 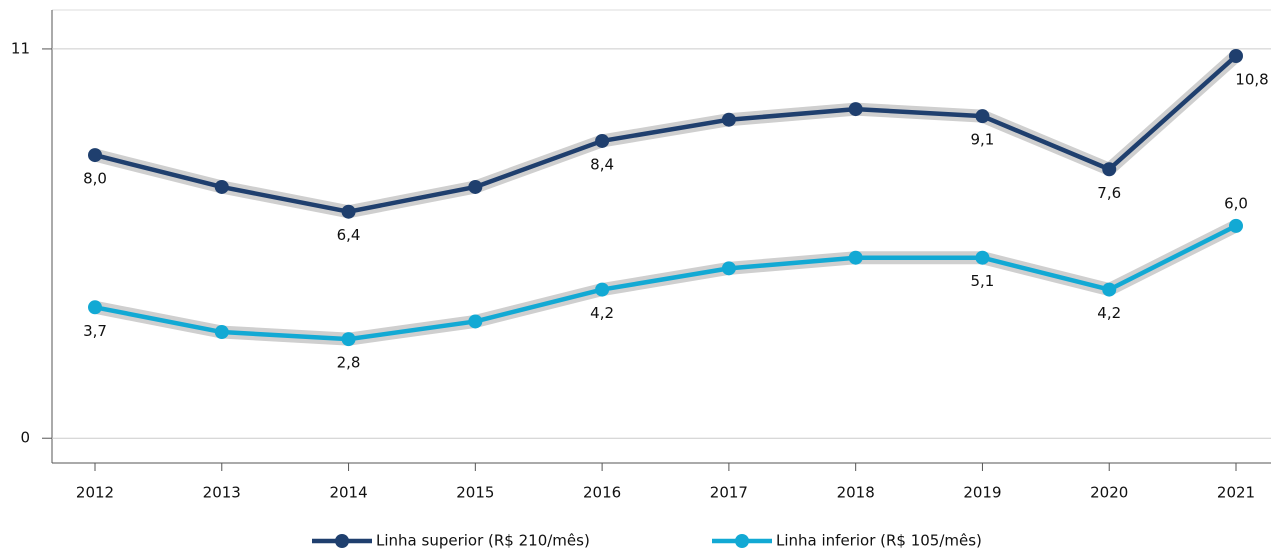 What do you see at coordinates (349, 235) in the screenshot?
I see `data-label: 6,4` at bounding box center [349, 235].